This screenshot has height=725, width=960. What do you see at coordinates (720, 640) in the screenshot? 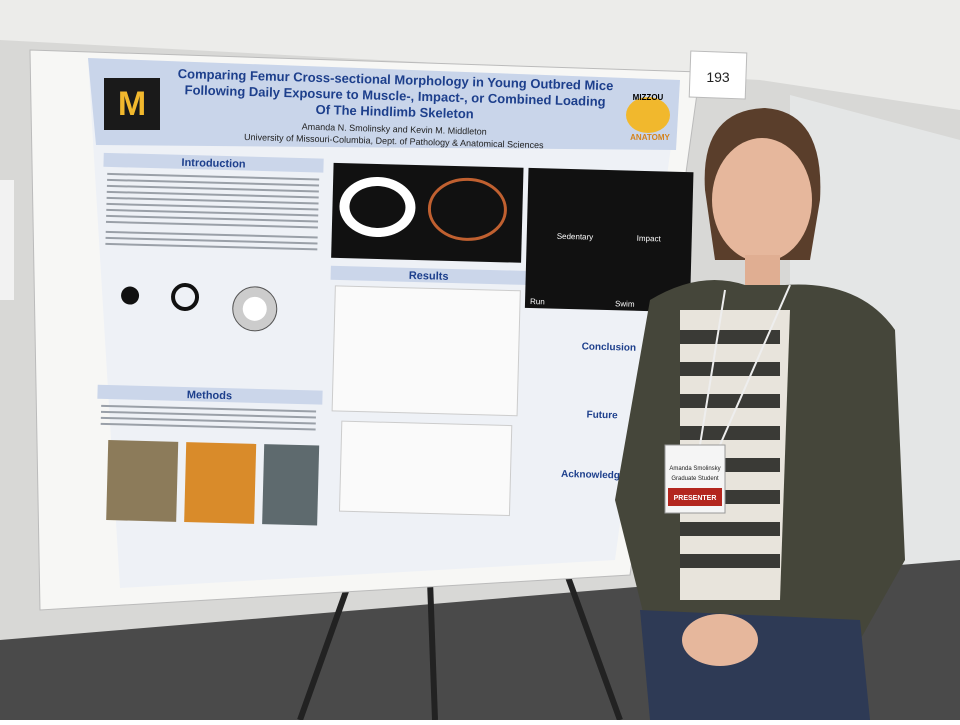
I see `hands` at bounding box center [720, 640].